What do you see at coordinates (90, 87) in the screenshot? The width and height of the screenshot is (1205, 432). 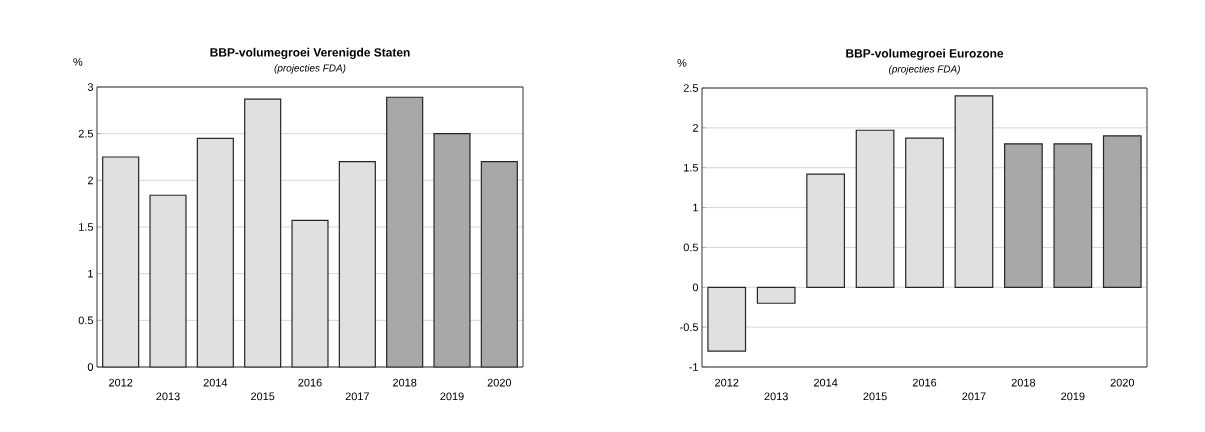 I see `y-tick-label: 3` at bounding box center [90, 87].